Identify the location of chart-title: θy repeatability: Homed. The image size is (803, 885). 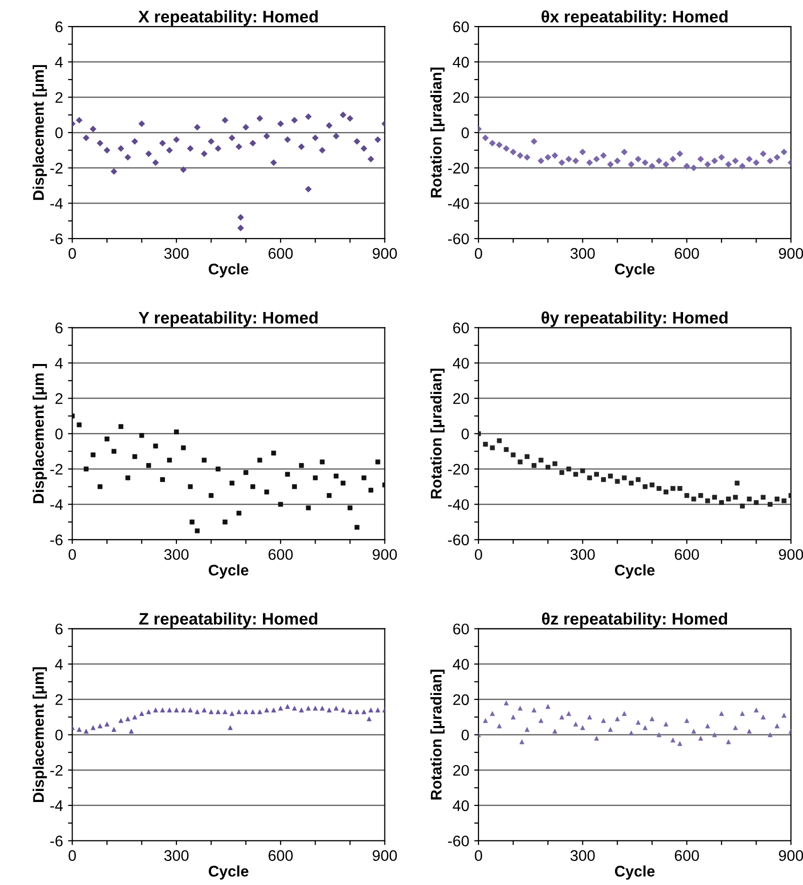
(635, 319).